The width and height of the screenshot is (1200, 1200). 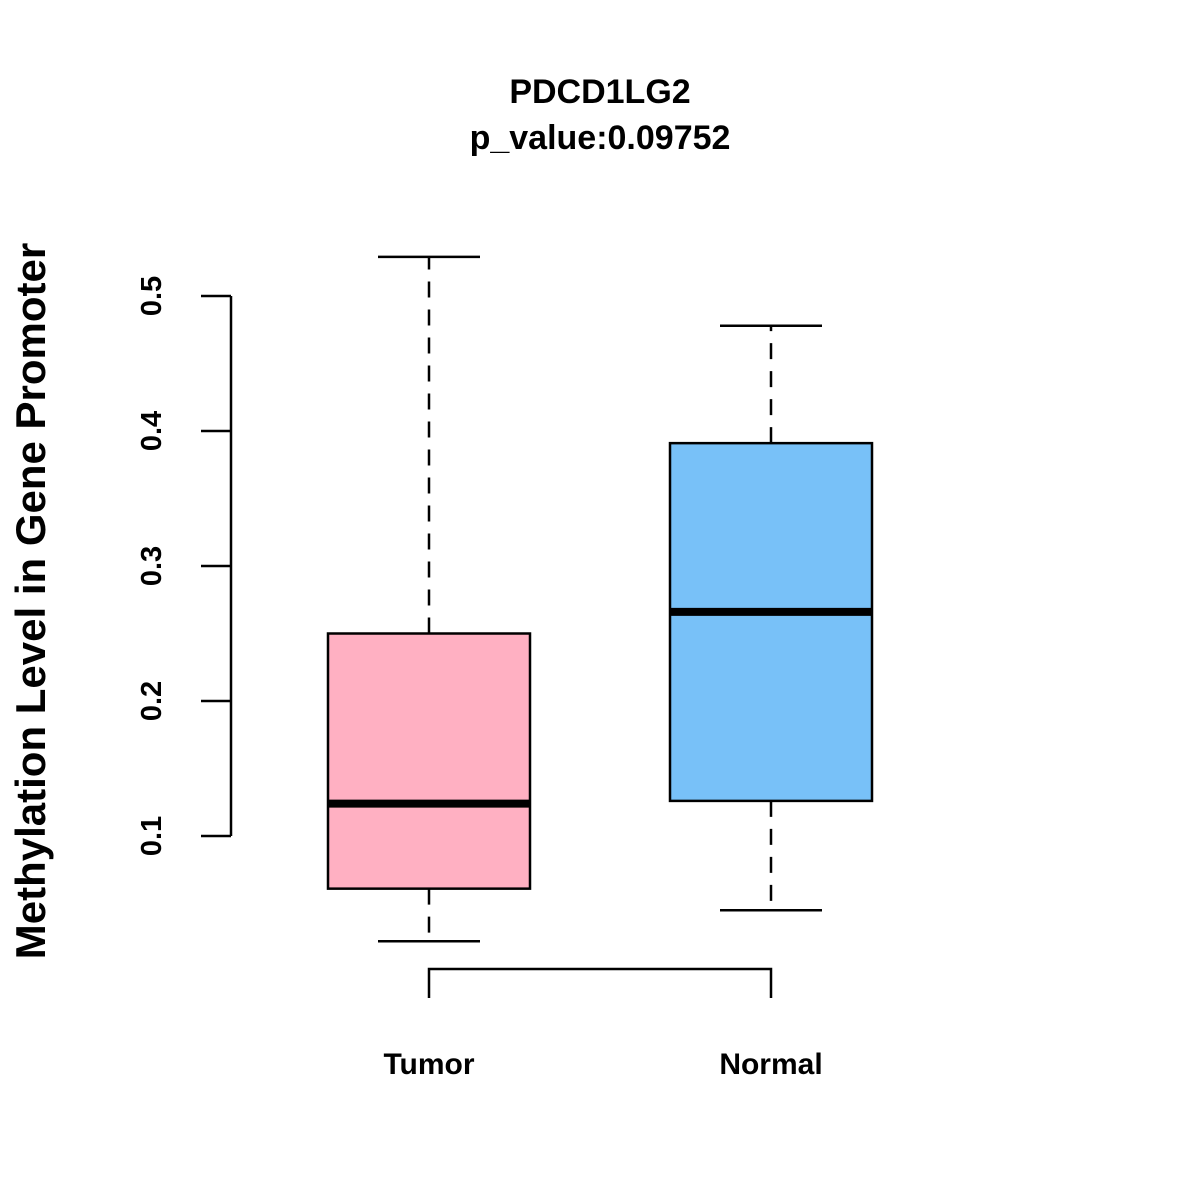 What do you see at coordinates (152, 566) in the screenshot?
I see `y-tick-label: 0.3` at bounding box center [152, 566].